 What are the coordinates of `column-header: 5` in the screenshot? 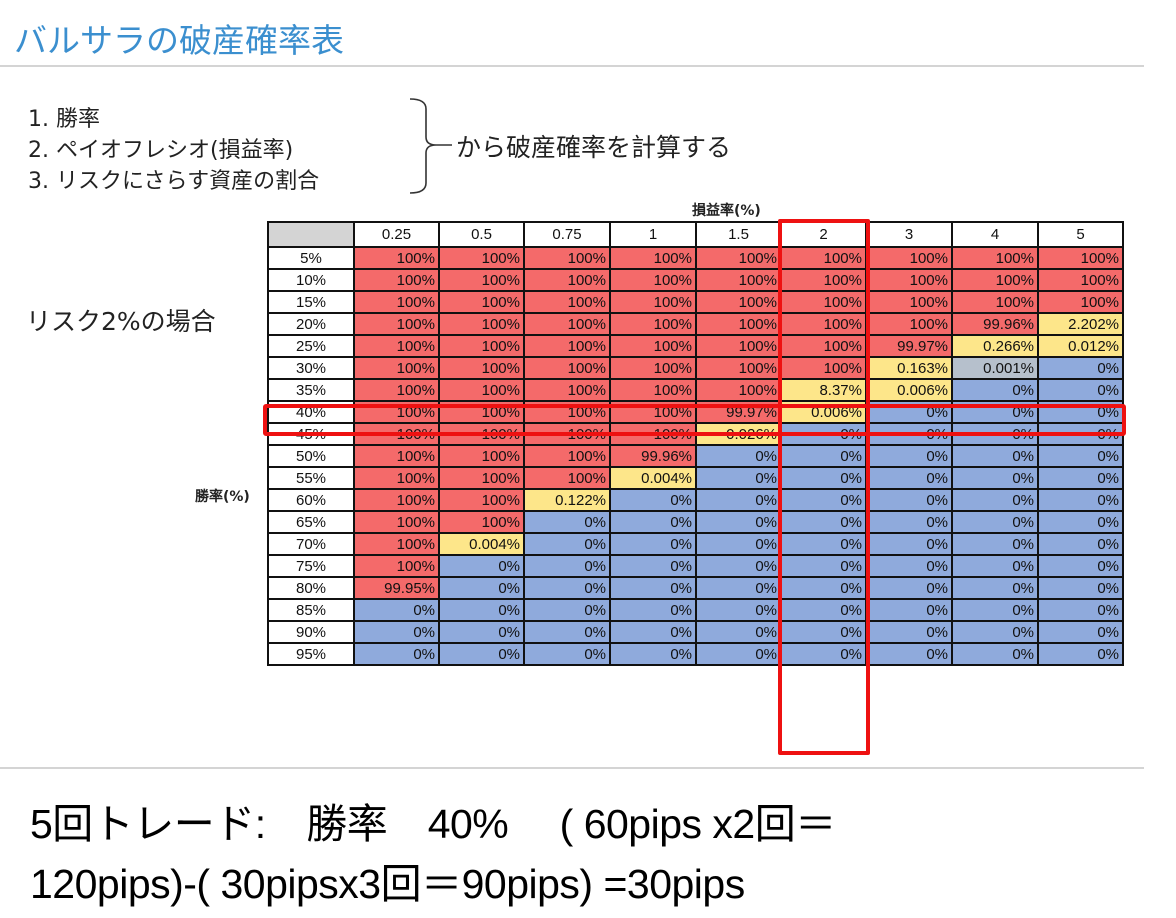 It's located at (1080, 234).